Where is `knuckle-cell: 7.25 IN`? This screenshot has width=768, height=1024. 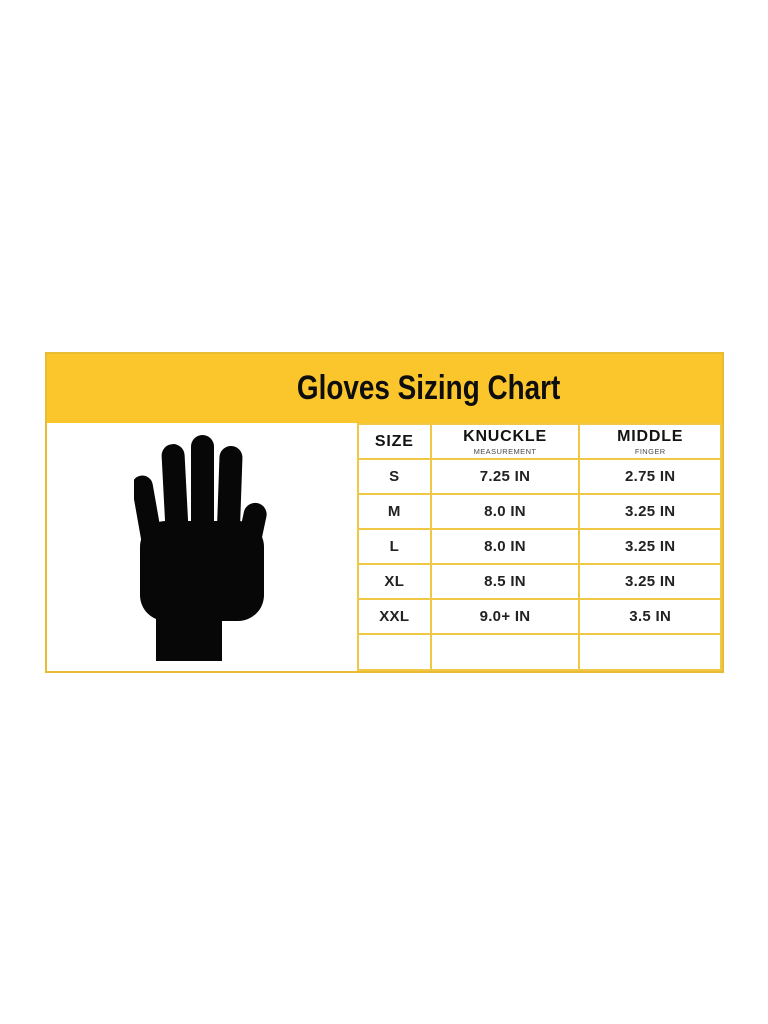
knuckle-cell: 7.25 IN is located at coordinates (505, 476).